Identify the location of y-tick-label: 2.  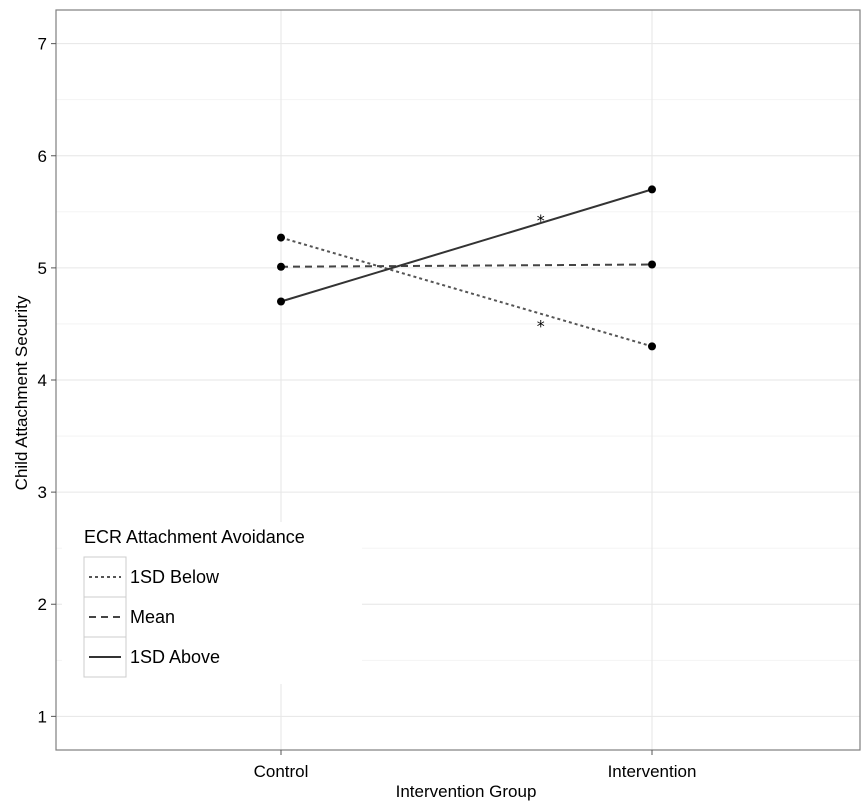
(42, 604).